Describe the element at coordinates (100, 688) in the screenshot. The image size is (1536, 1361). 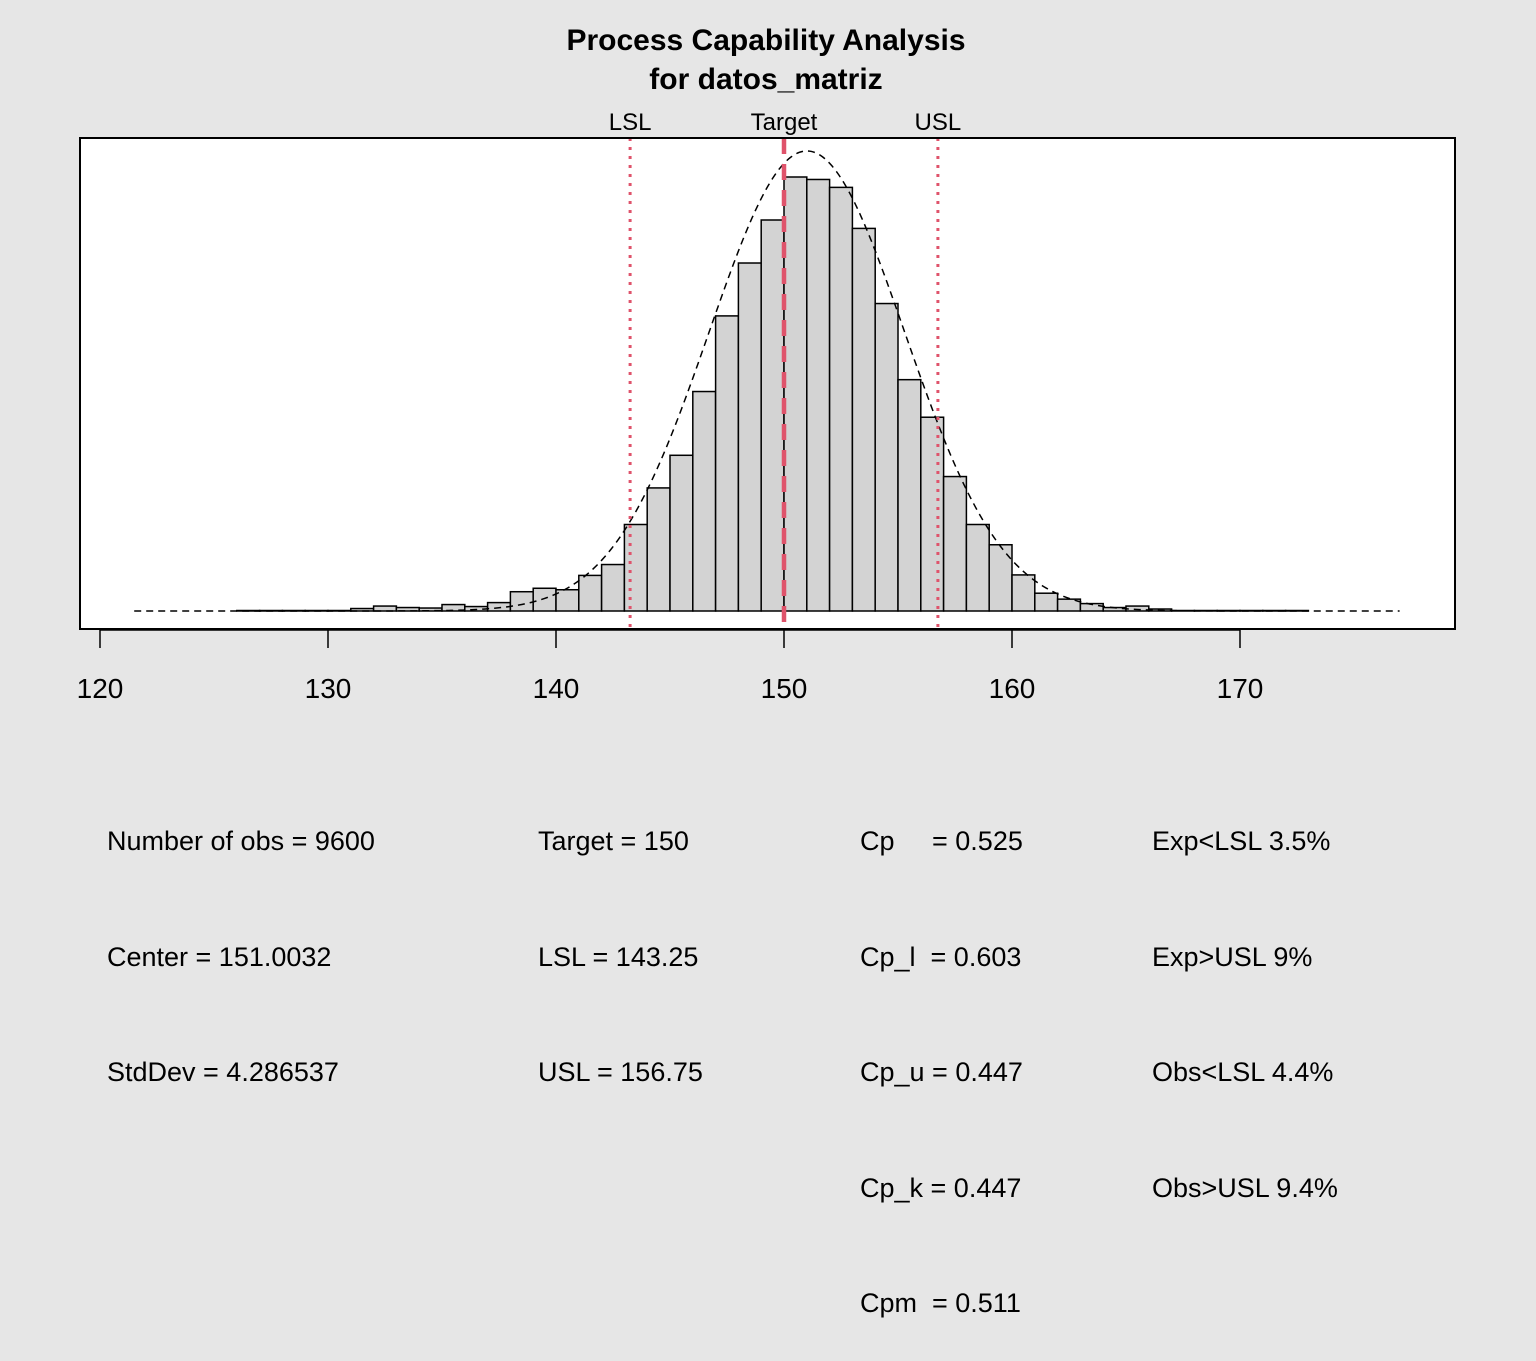
I see `x-tick-label-120: 120` at that location.